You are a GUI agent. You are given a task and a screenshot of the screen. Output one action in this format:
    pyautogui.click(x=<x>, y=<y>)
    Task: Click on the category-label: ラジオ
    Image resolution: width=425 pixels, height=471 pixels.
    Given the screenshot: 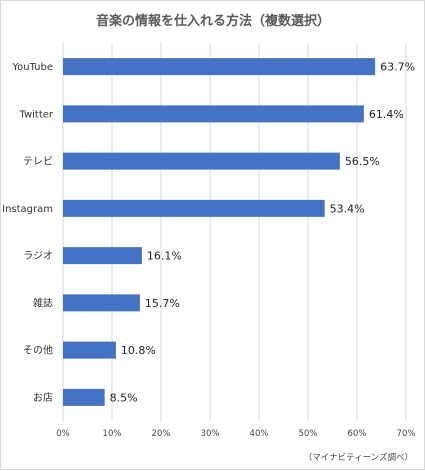 What is the action you would take?
    pyautogui.click(x=38, y=256)
    